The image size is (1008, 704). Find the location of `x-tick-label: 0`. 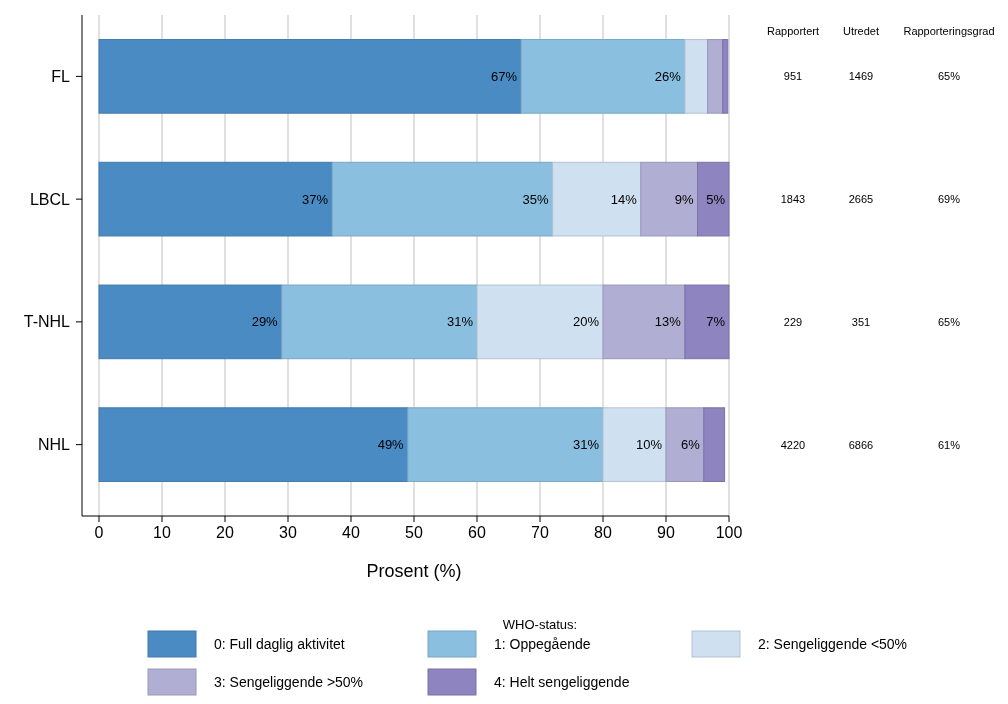

x-tick-label: 0 is located at coordinates (99, 532).